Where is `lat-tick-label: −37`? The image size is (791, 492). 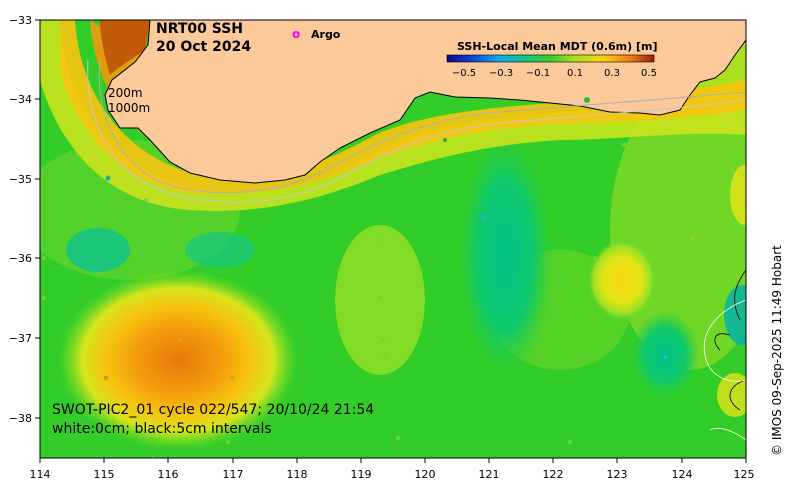 lat-tick-label: −37 is located at coordinates (20, 338).